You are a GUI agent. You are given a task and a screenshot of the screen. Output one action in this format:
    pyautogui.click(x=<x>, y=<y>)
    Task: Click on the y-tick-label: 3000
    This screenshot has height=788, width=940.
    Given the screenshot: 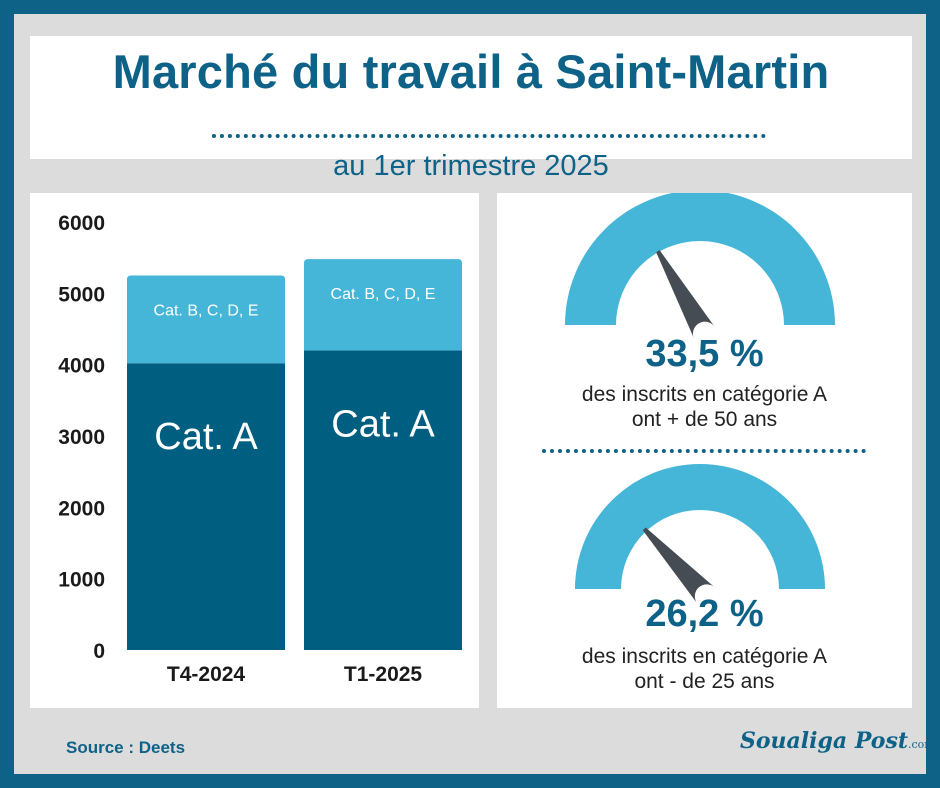 What is the action you would take?
    pyautogui.click(x=81, y=437)
    